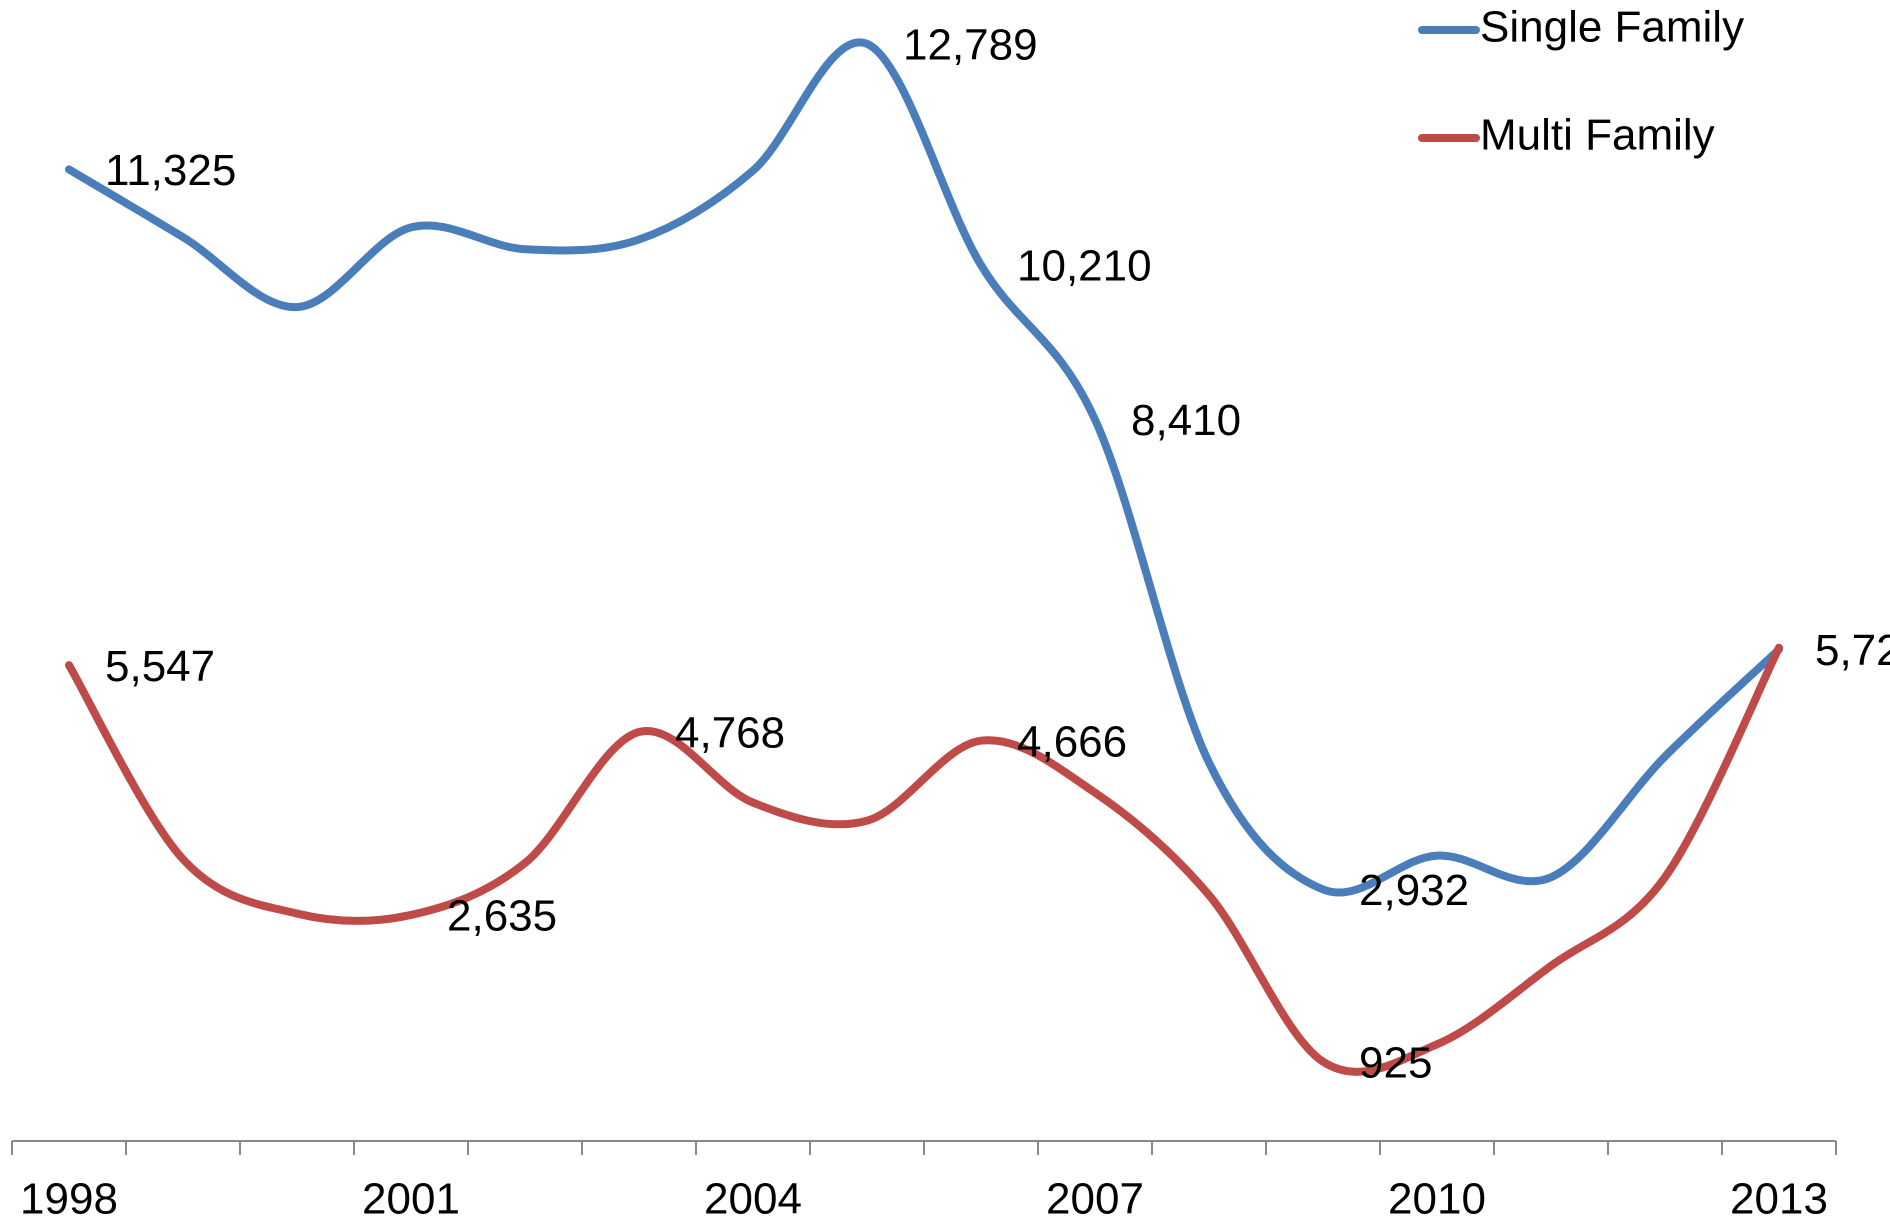  Describe the element at coordinates (1084, 266) in the screenshot. I see `data-label: 10,210` at that location.